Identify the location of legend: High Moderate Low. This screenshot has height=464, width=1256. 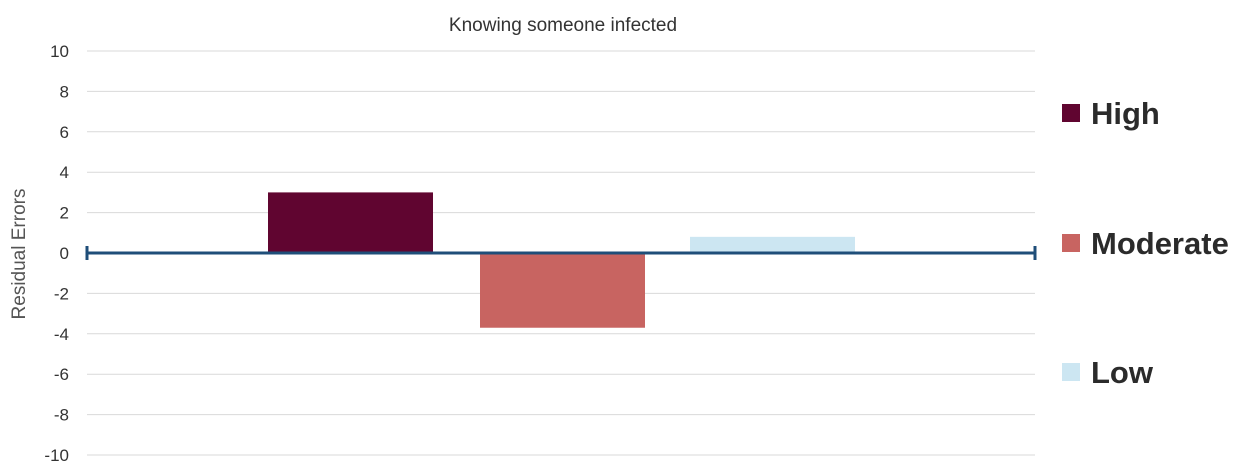
(1145, 243).